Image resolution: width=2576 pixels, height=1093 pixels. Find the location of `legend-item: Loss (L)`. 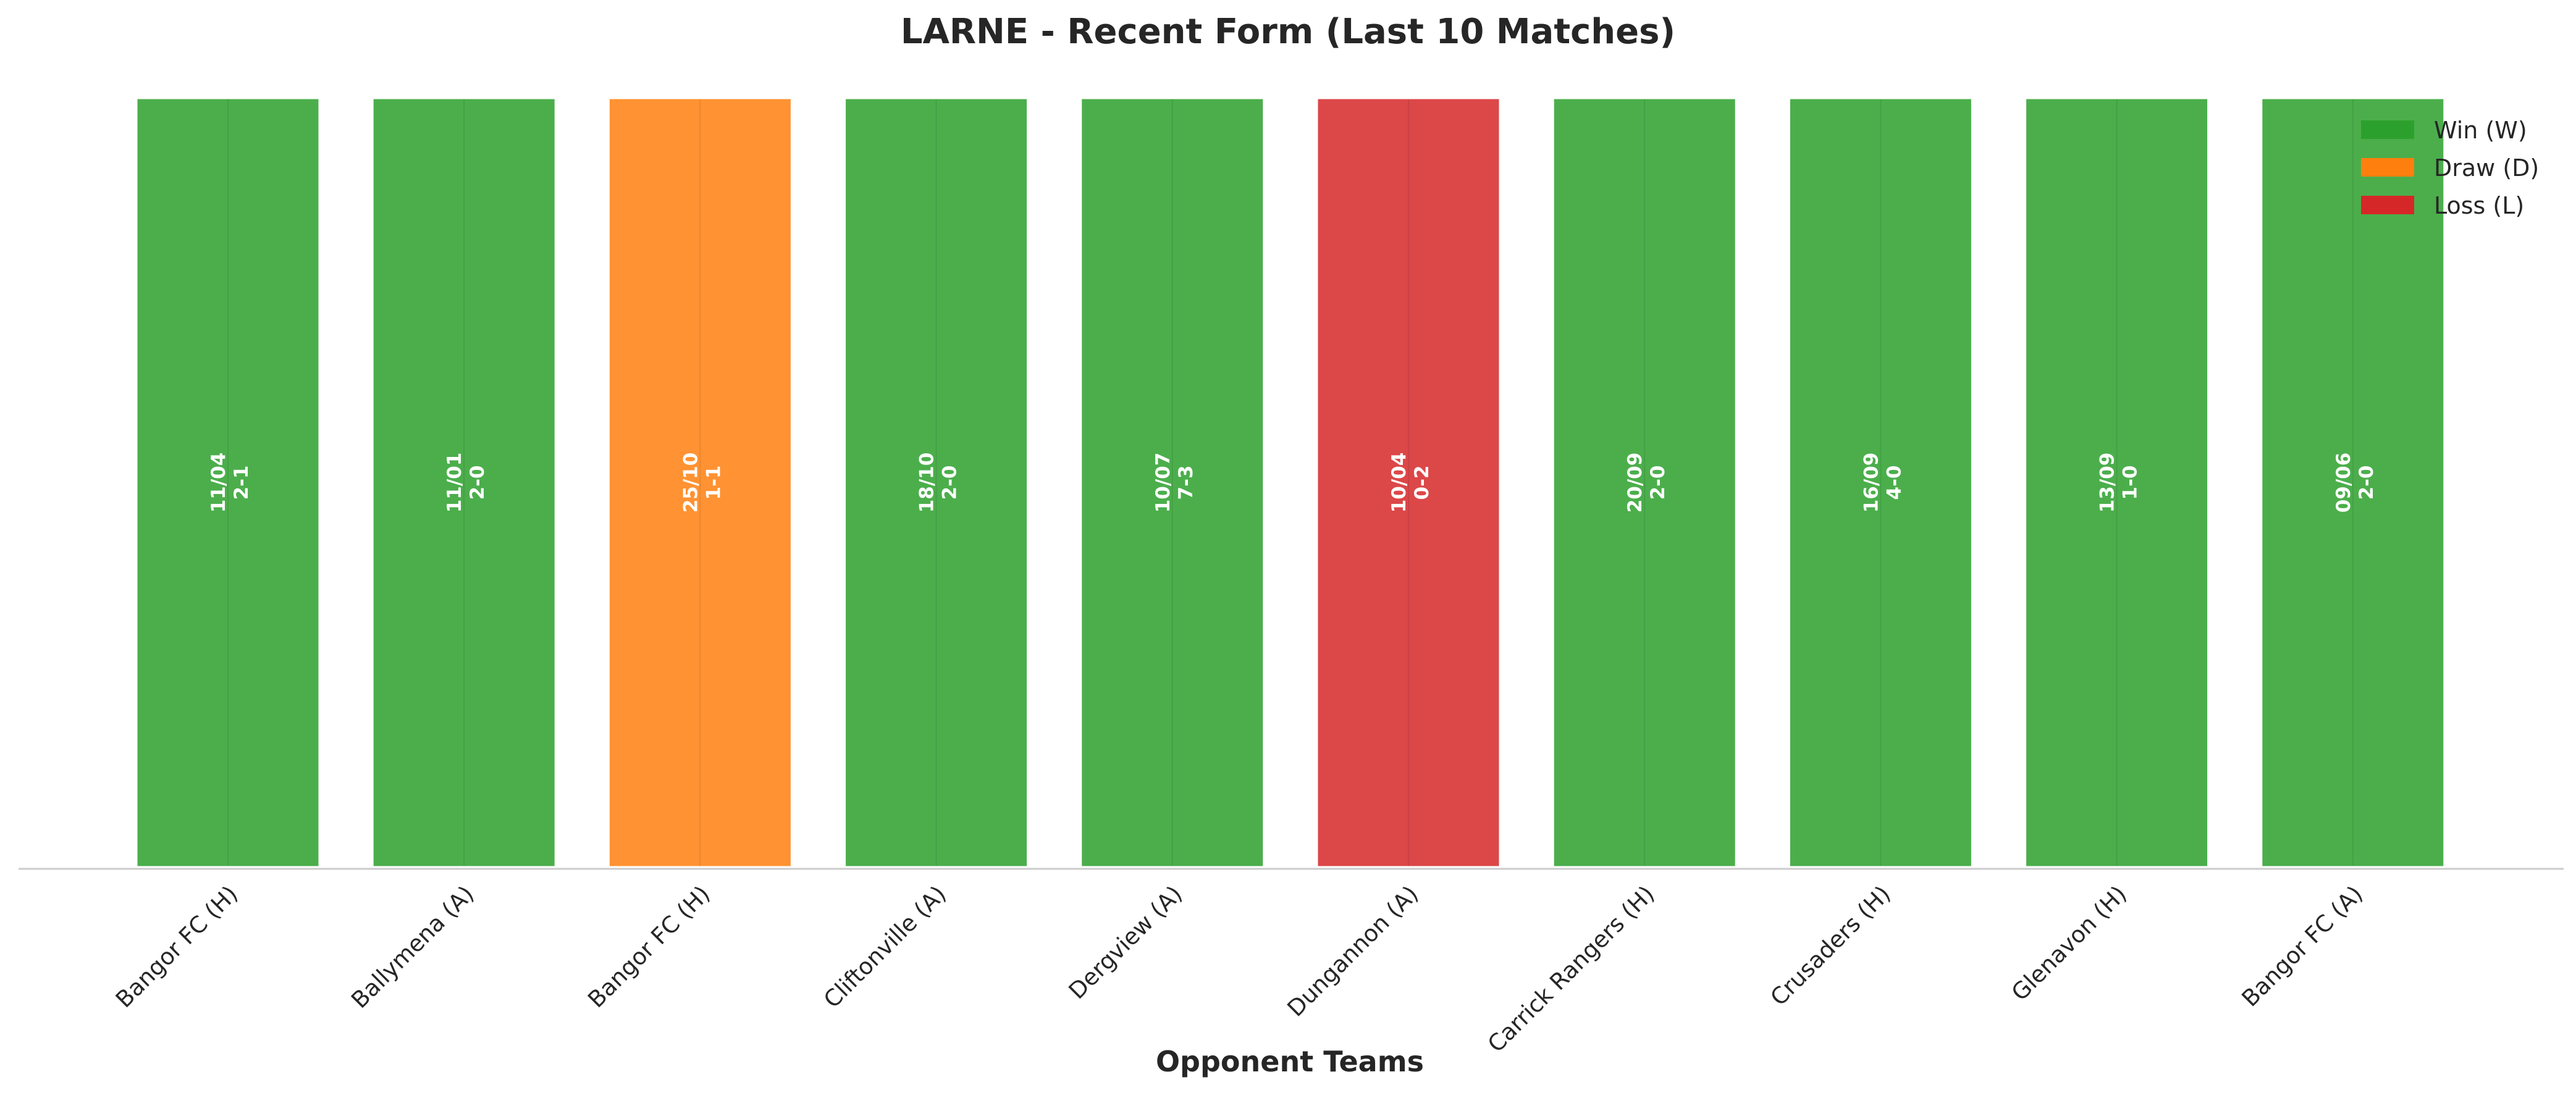

legend-item: Loss (L) is located at coordinates (2442, 205).